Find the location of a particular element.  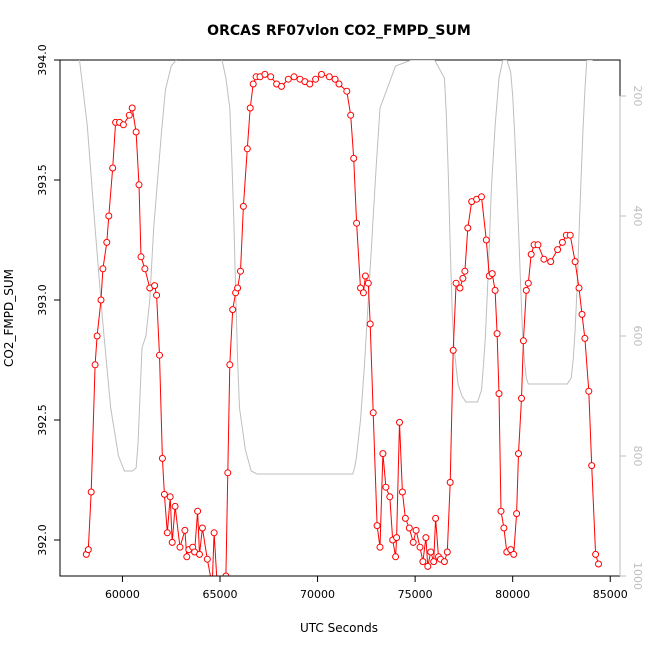

y-tick-label: 393.0 is located at coordinates (42, 300).